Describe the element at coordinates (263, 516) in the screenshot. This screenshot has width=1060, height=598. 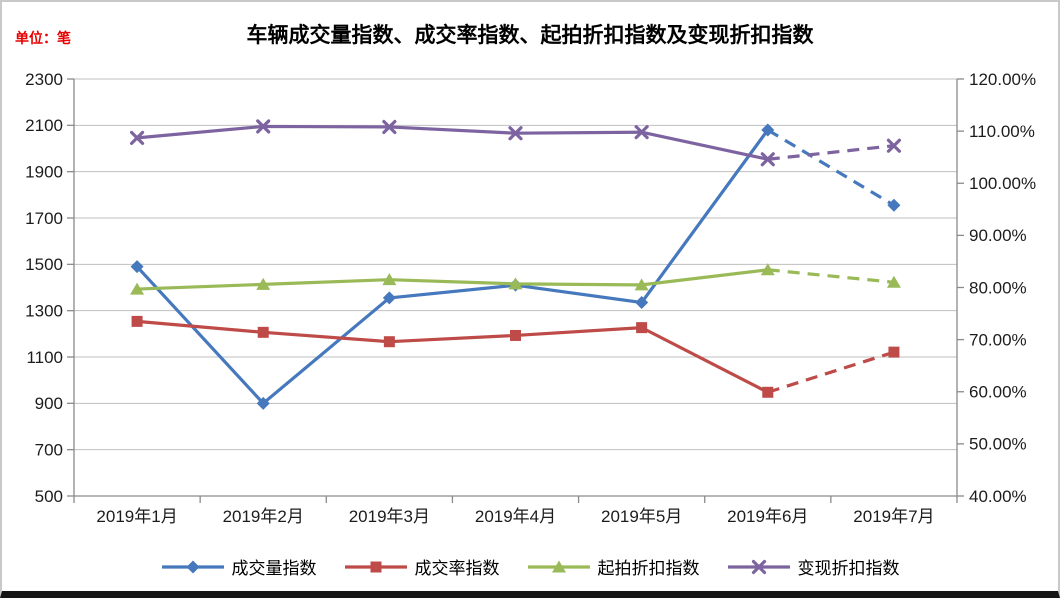
I see `x-axis-label: 2019年2月` at that location.